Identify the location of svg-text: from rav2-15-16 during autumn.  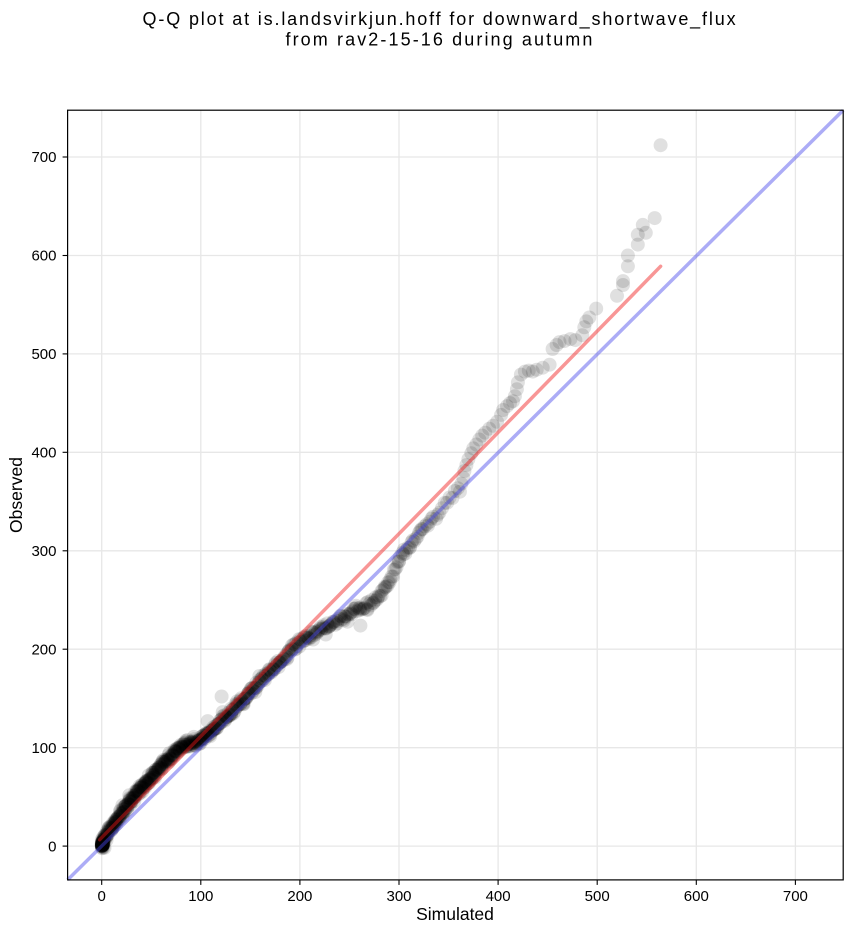
(439, 40).